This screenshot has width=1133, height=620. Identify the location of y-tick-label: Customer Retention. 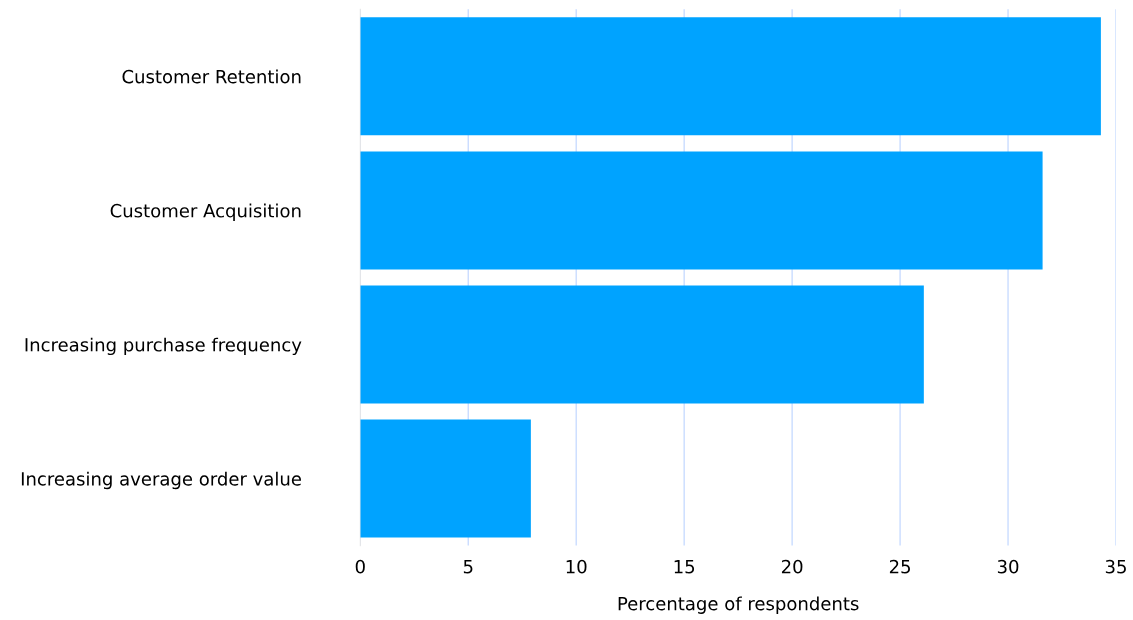
(211, 76).